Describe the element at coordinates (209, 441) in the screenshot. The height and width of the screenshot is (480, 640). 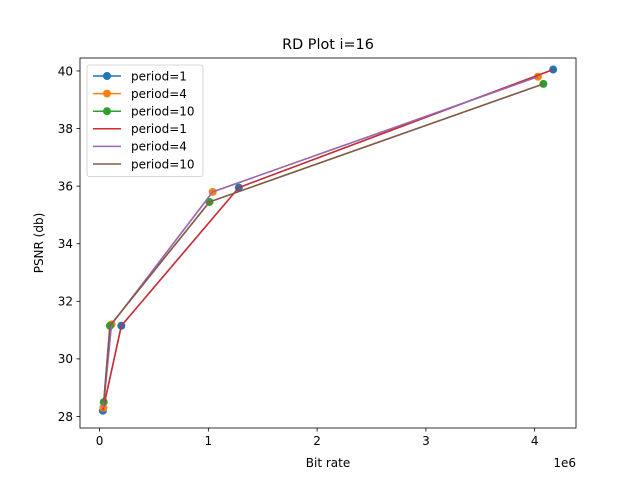
I see `x-tick-label: 1` at that location.